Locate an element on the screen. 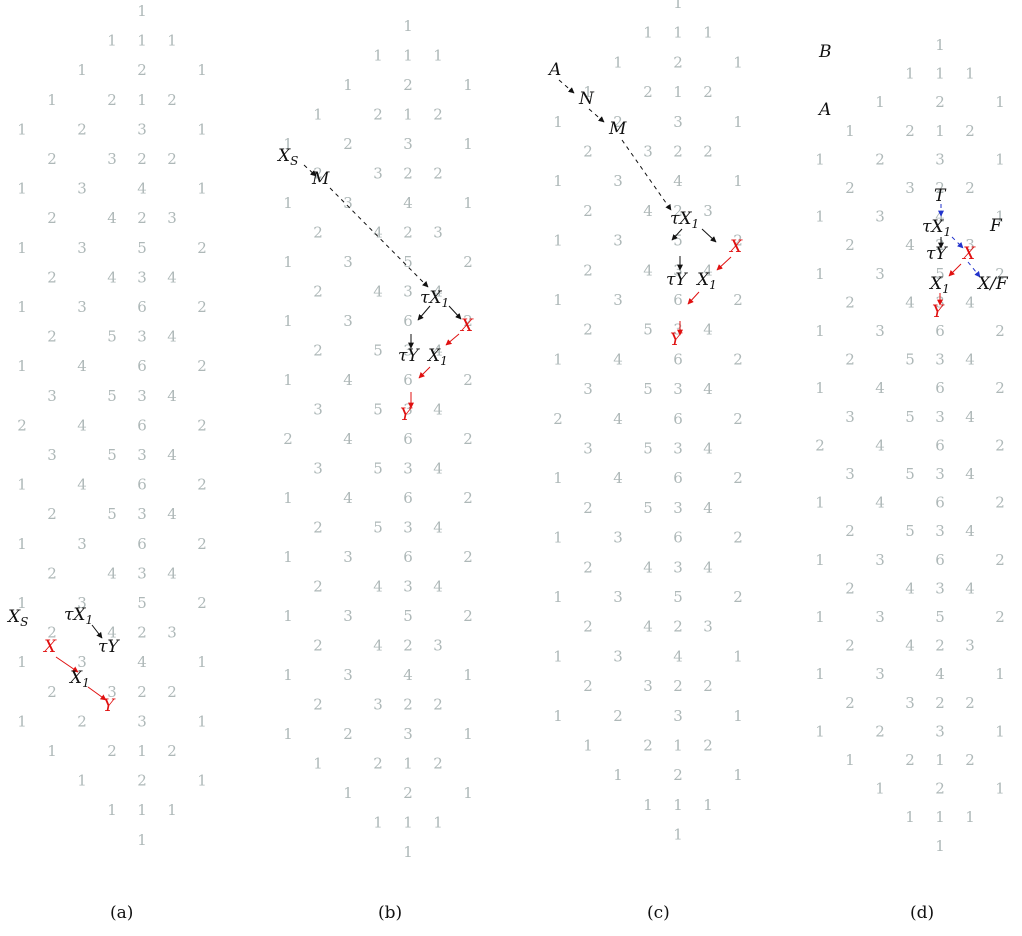 Image resolution: width=1022 pixels, height=936 pixels. node-label-x: X is located at coordinates (968, 254).